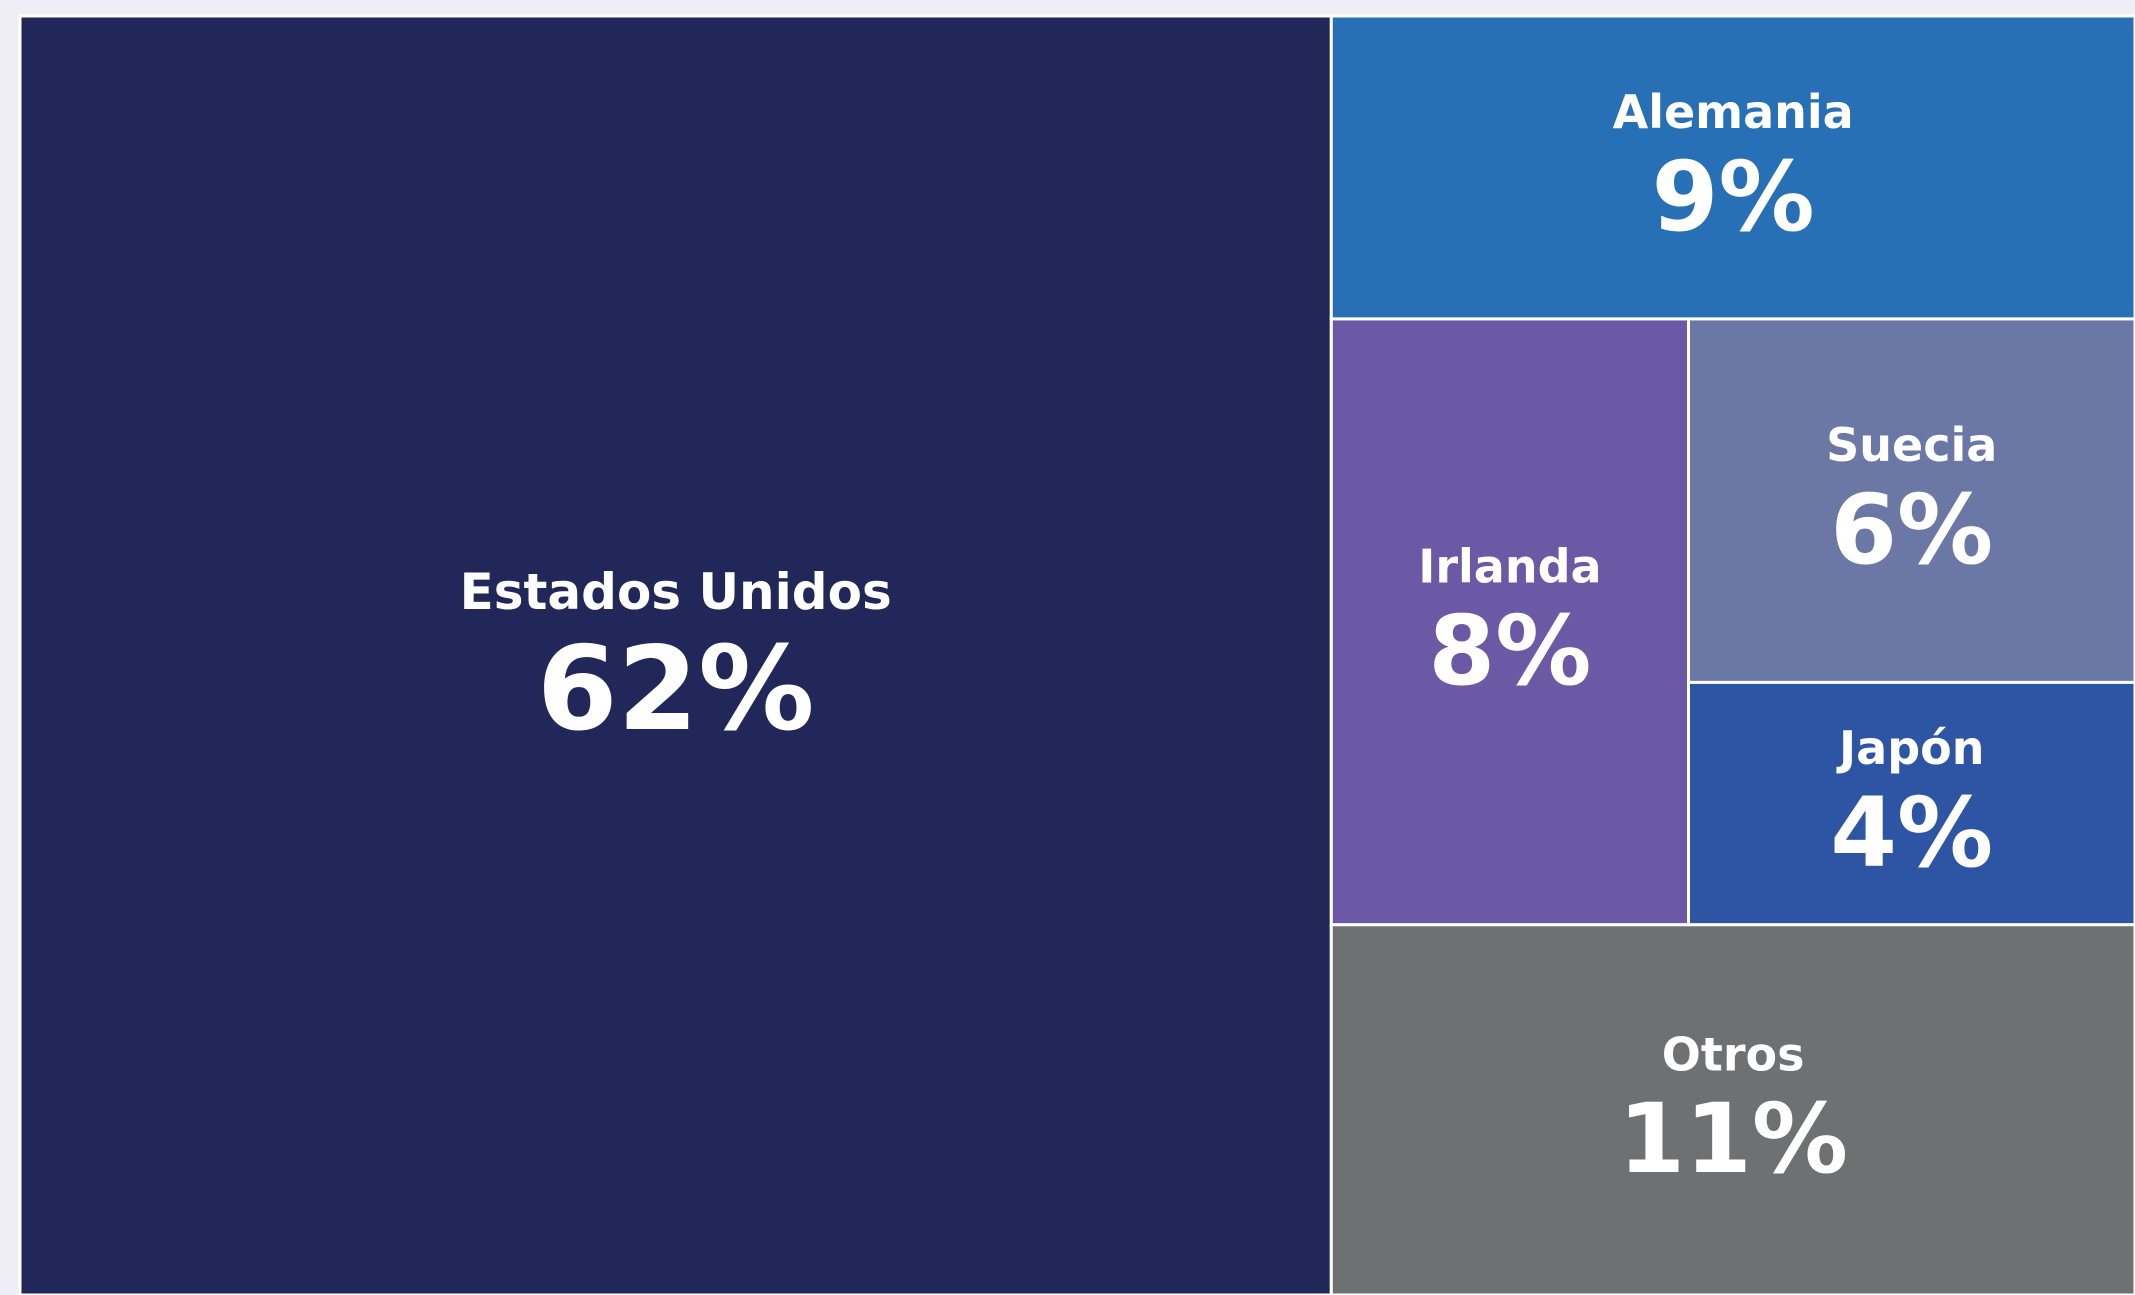 Image resolution: width=2135 pixels, height=1295 pixels. I want to click on cell-value: 9%, so click(1733, 197).